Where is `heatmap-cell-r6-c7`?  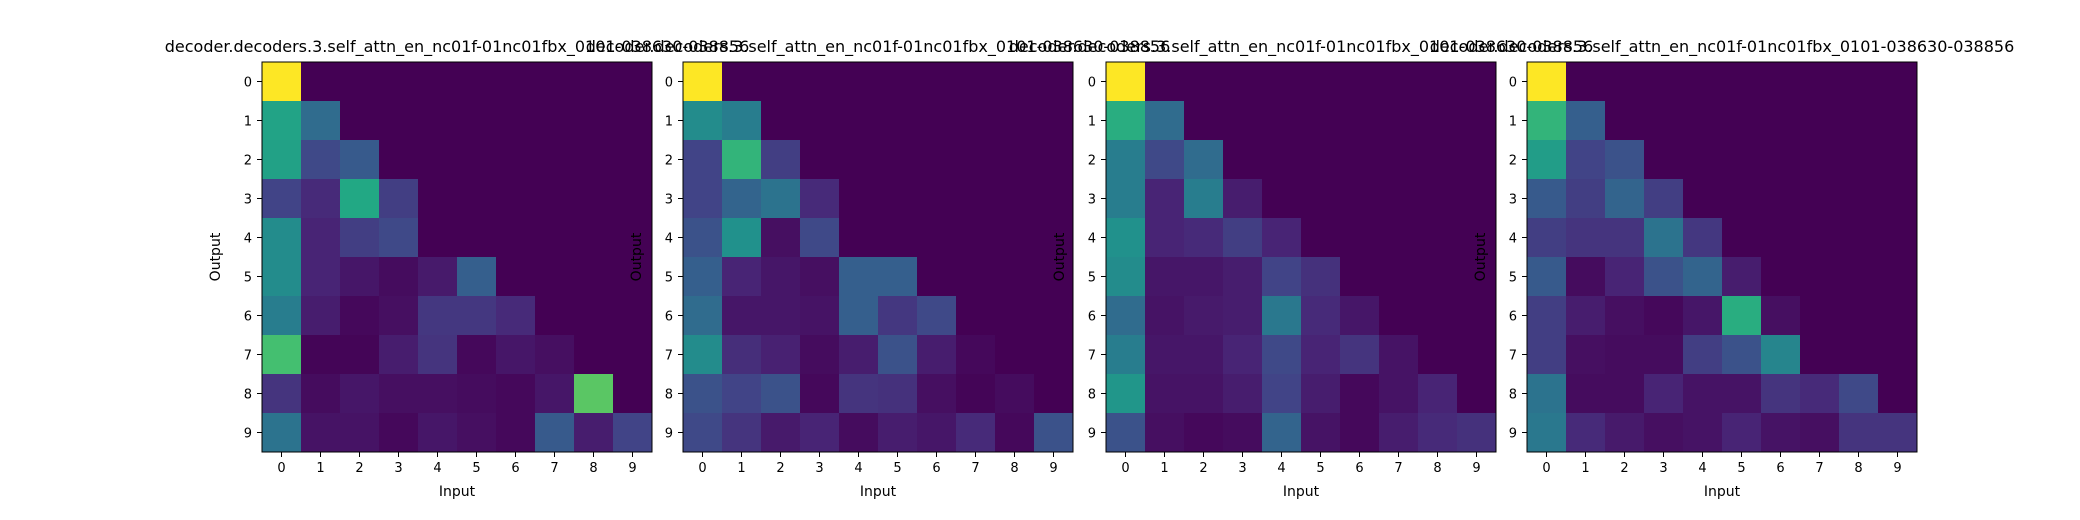 heatmap-cell-r6-c7 is located at coordinates (555, 316).